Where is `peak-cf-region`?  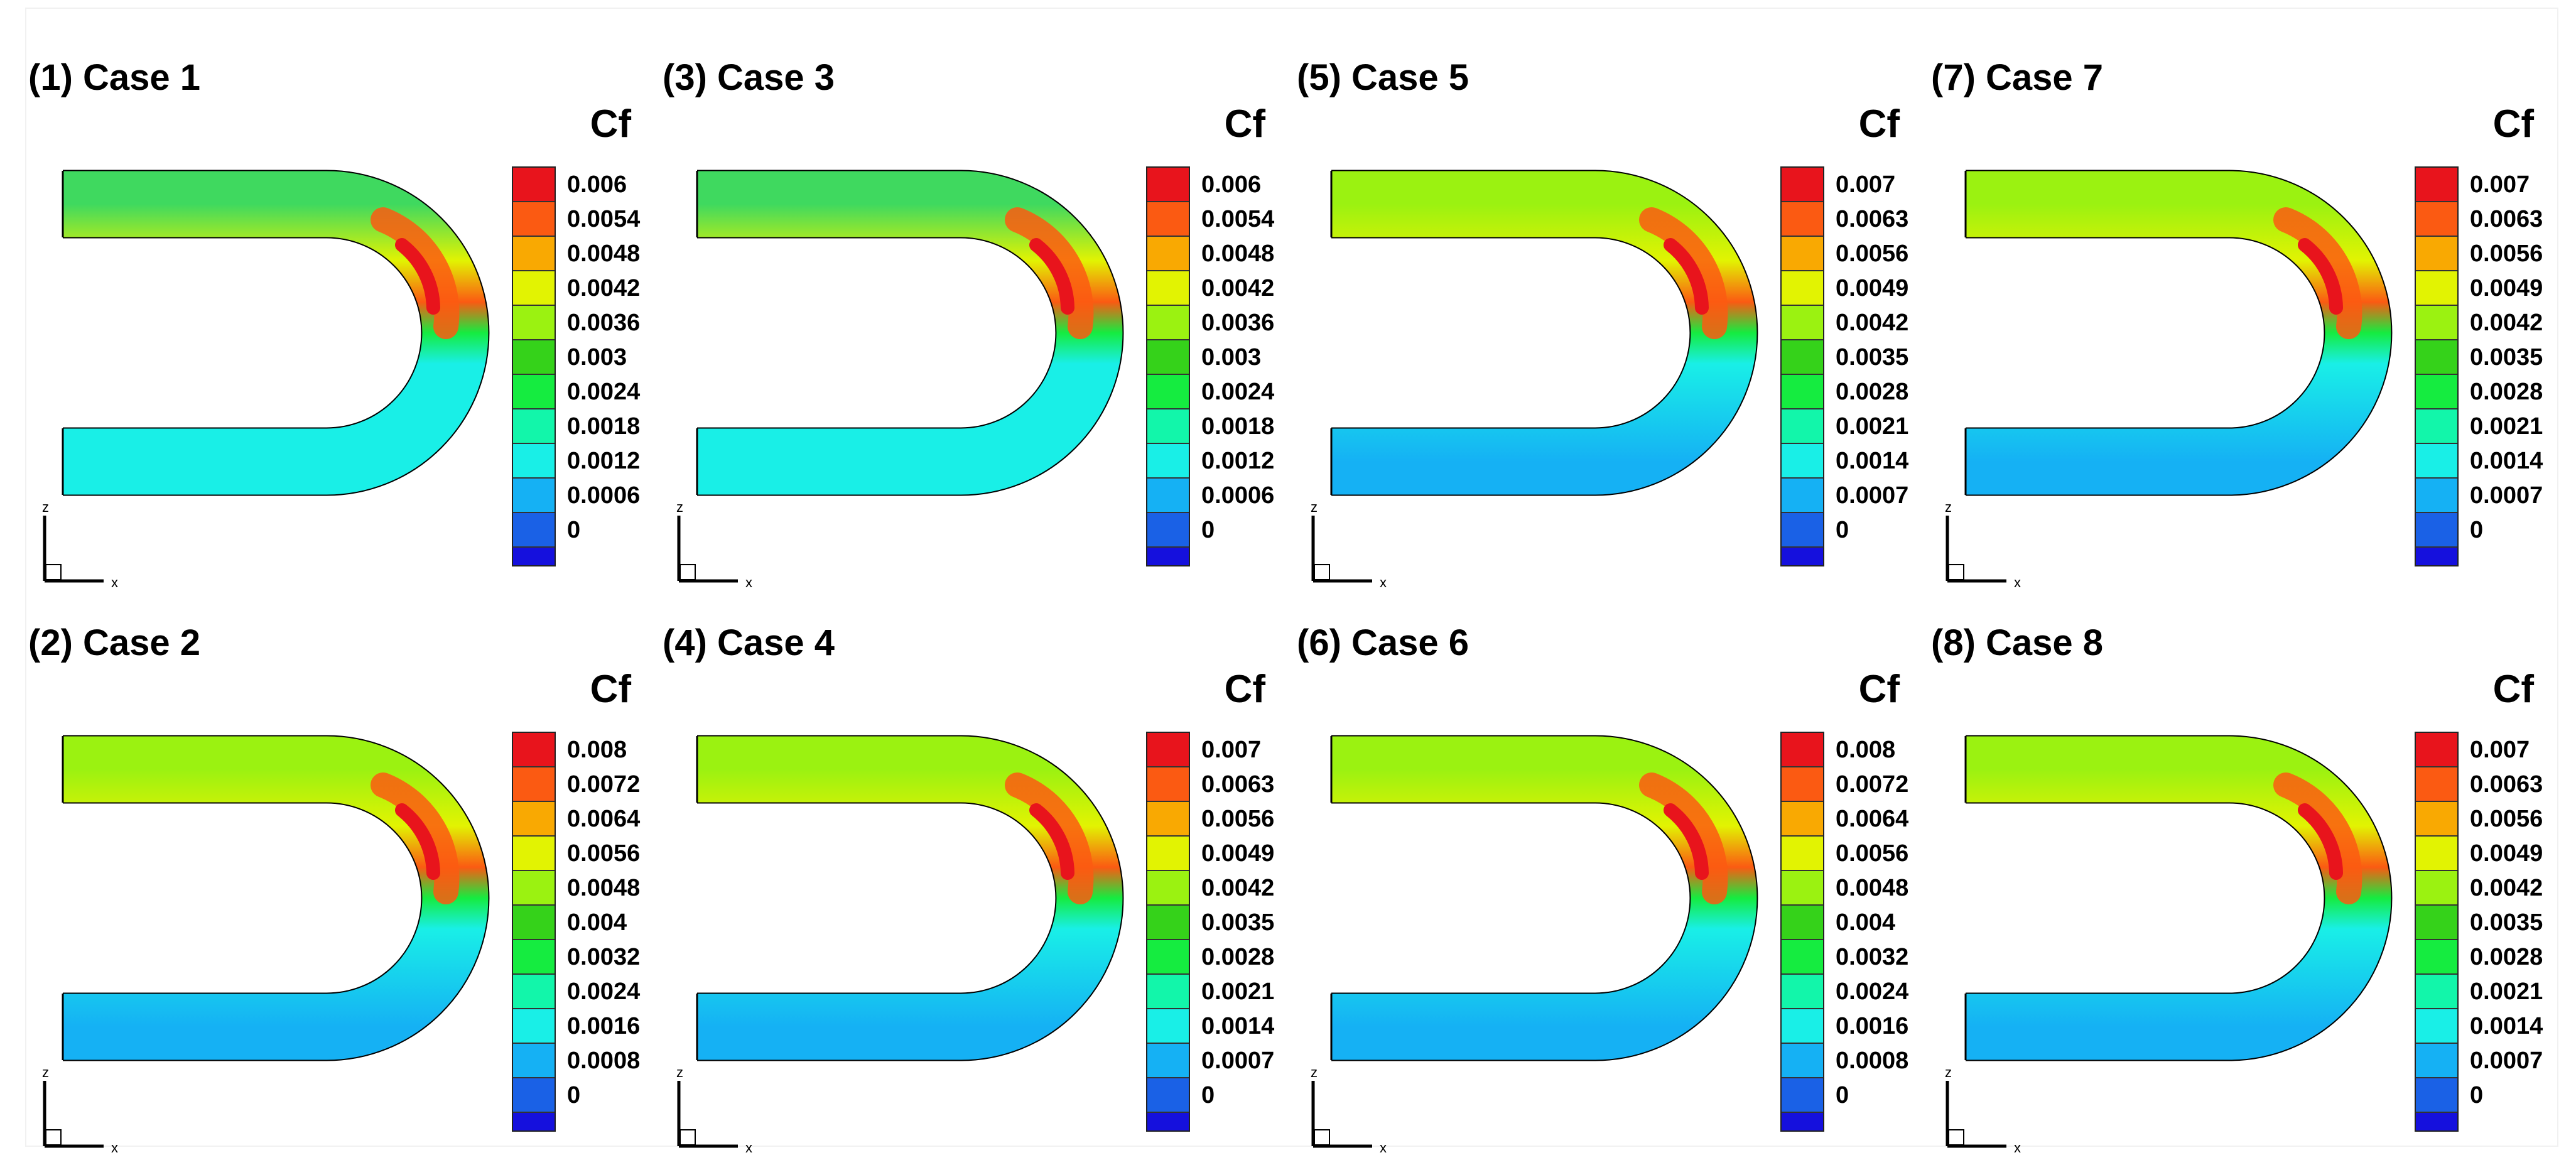 peak-cf-region is located at coordinates (1051, 841).